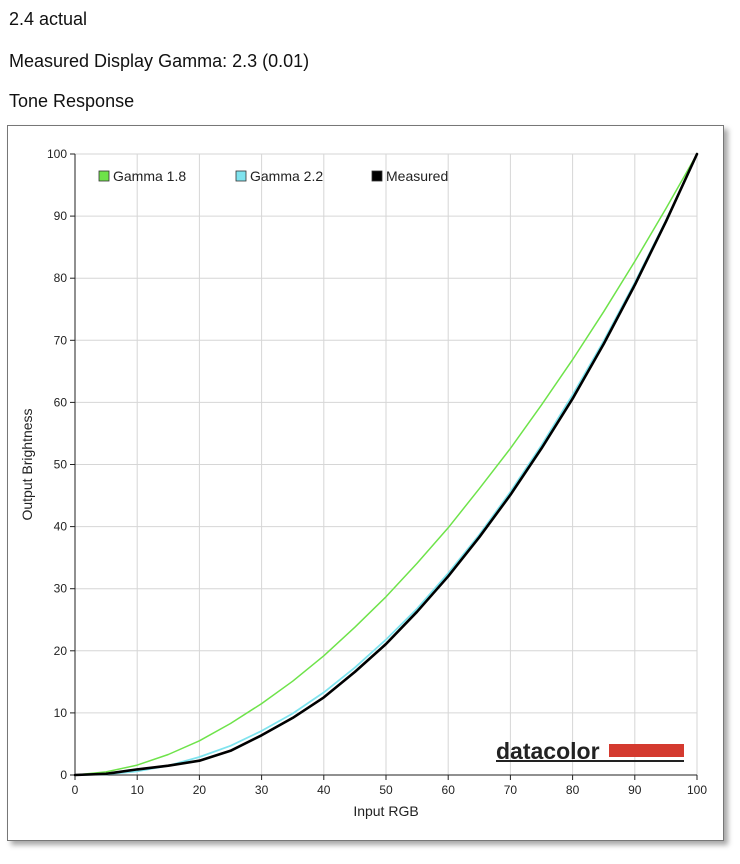 The image size is (740, 864). Describe the element at coordinates (324, 790) in the screenshot. I see `x-tick-label: 40` at that location.